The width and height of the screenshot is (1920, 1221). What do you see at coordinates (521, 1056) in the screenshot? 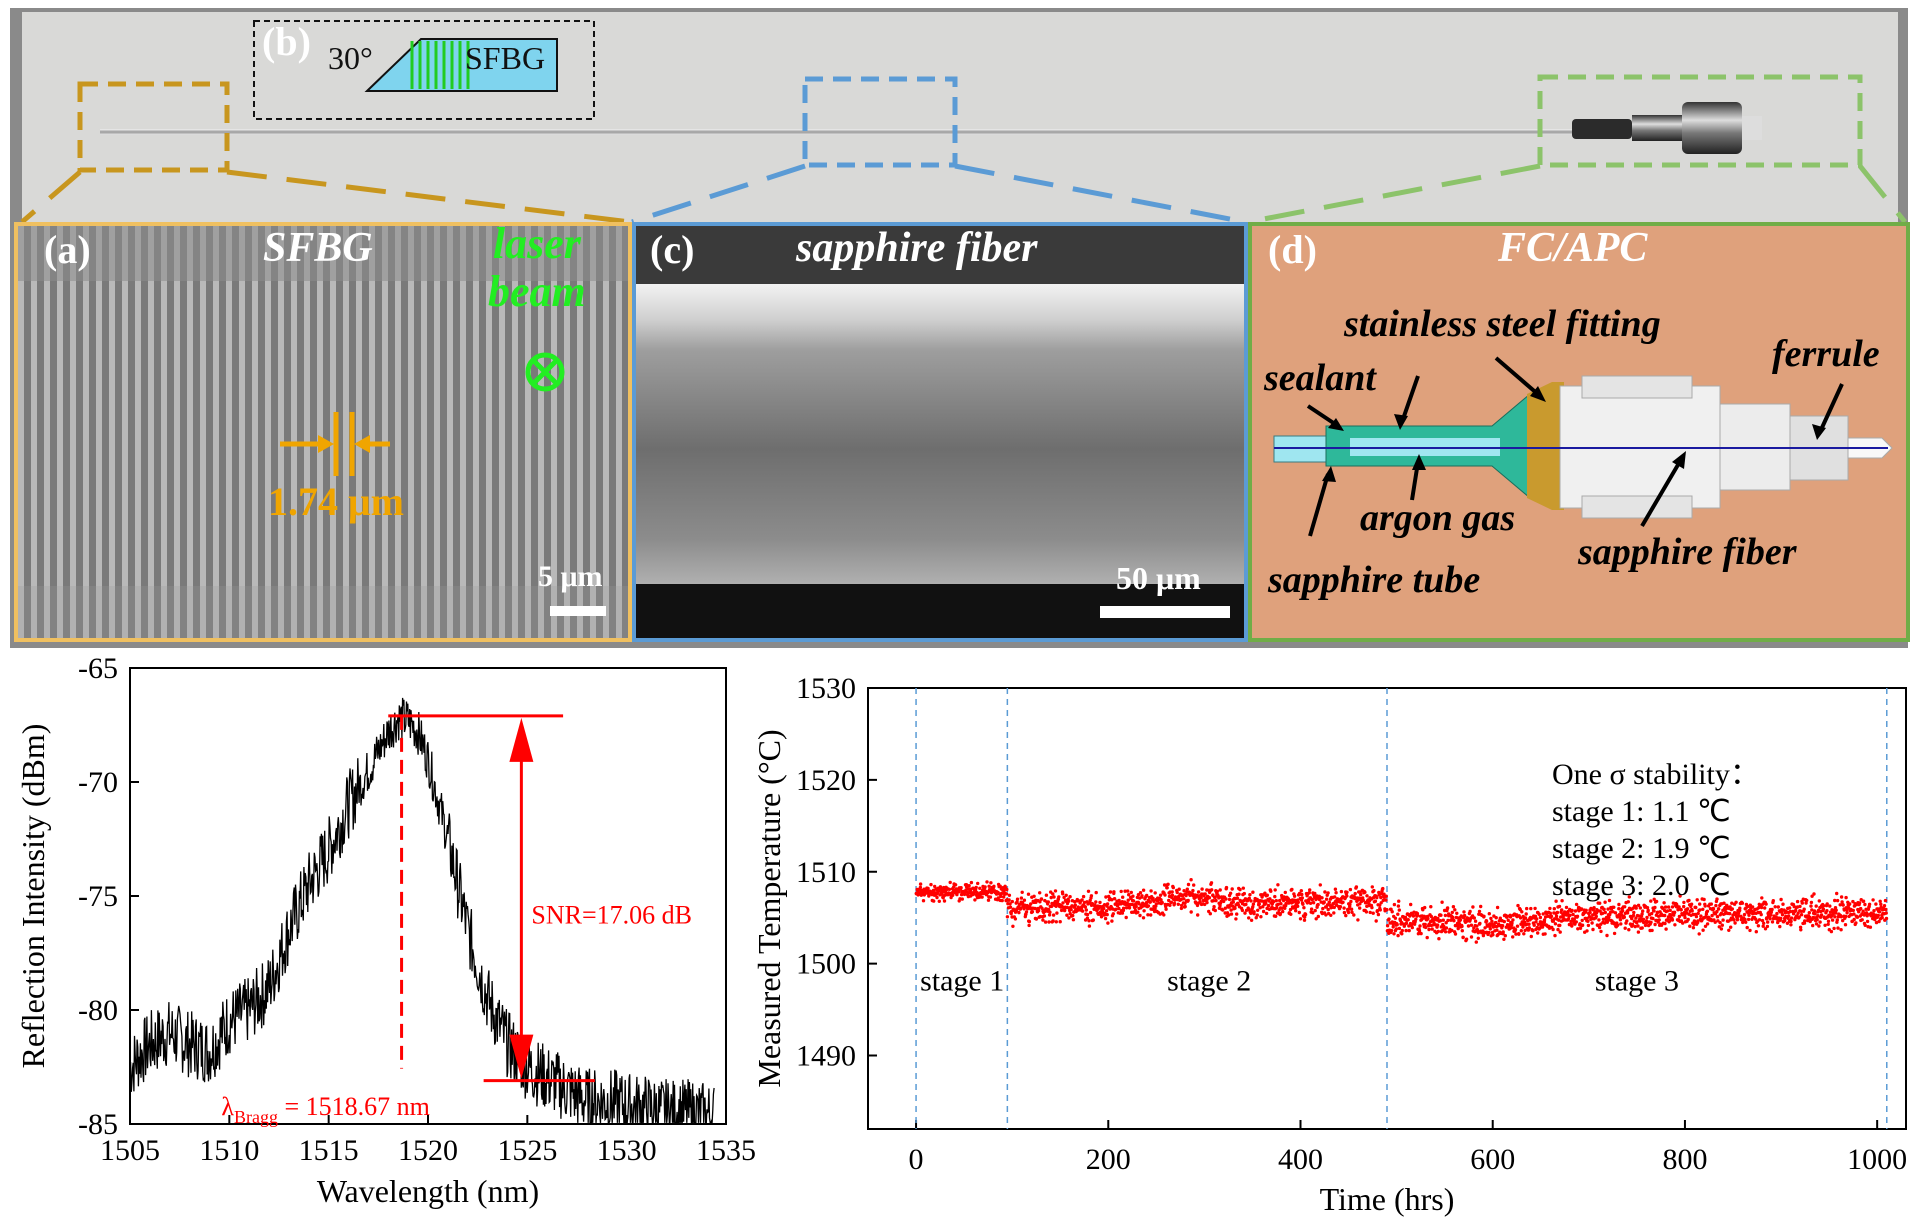
I see `snr-arrow-head-down` at bounding box center [521, 1056].